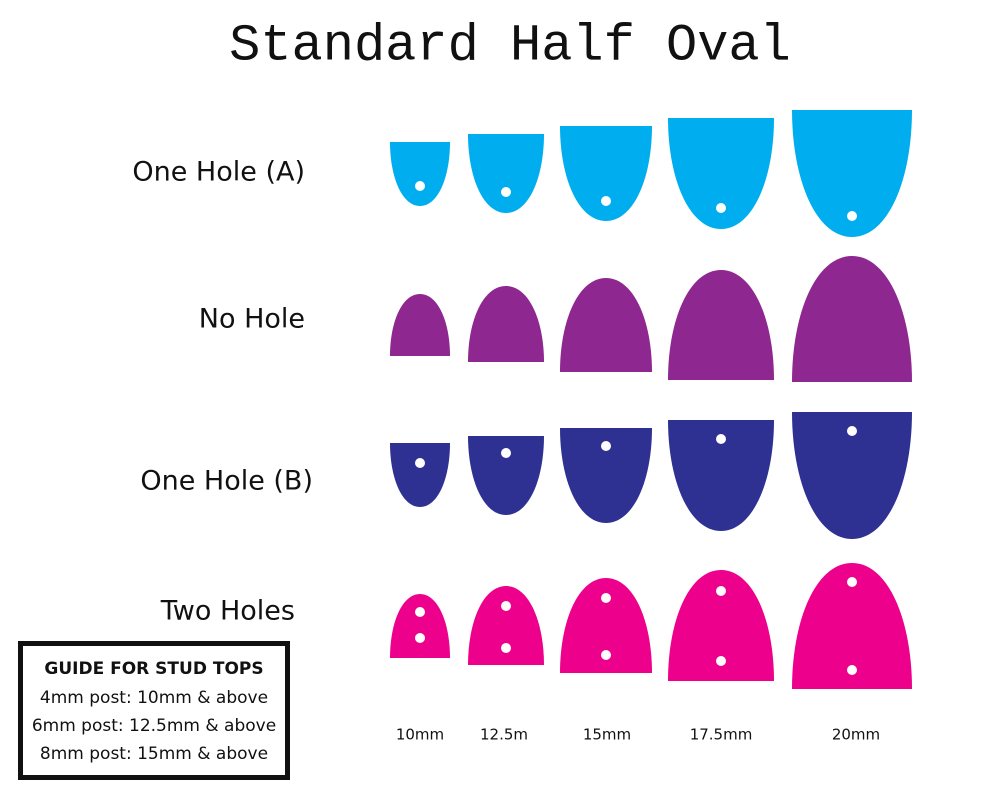 This screenshot has height=800, width=1000. Describe the element at coordinates (218, 172) in the screenshot. I see `row-label: One Hole (A)` at that location.